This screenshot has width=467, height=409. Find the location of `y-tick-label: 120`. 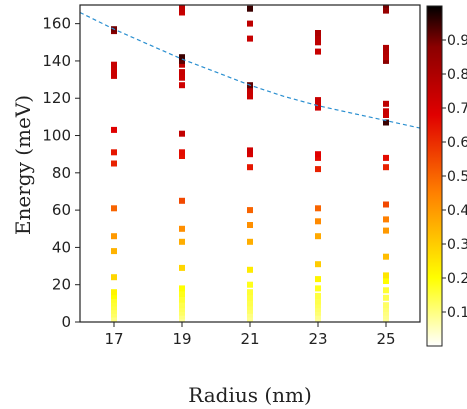

y-tick-label: 120 is located at coordinates (56, 98).